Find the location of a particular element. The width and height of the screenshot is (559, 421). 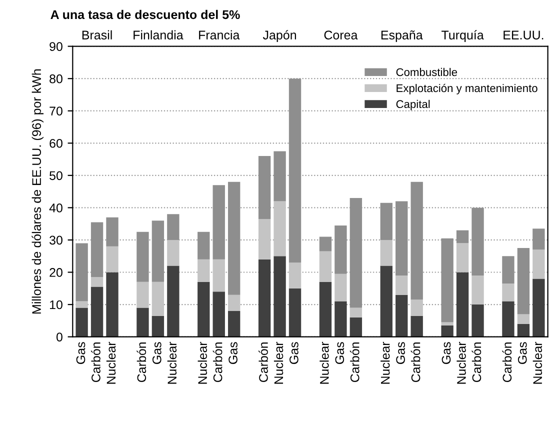

legend-label: Capital is located at coordinates (413, 105).